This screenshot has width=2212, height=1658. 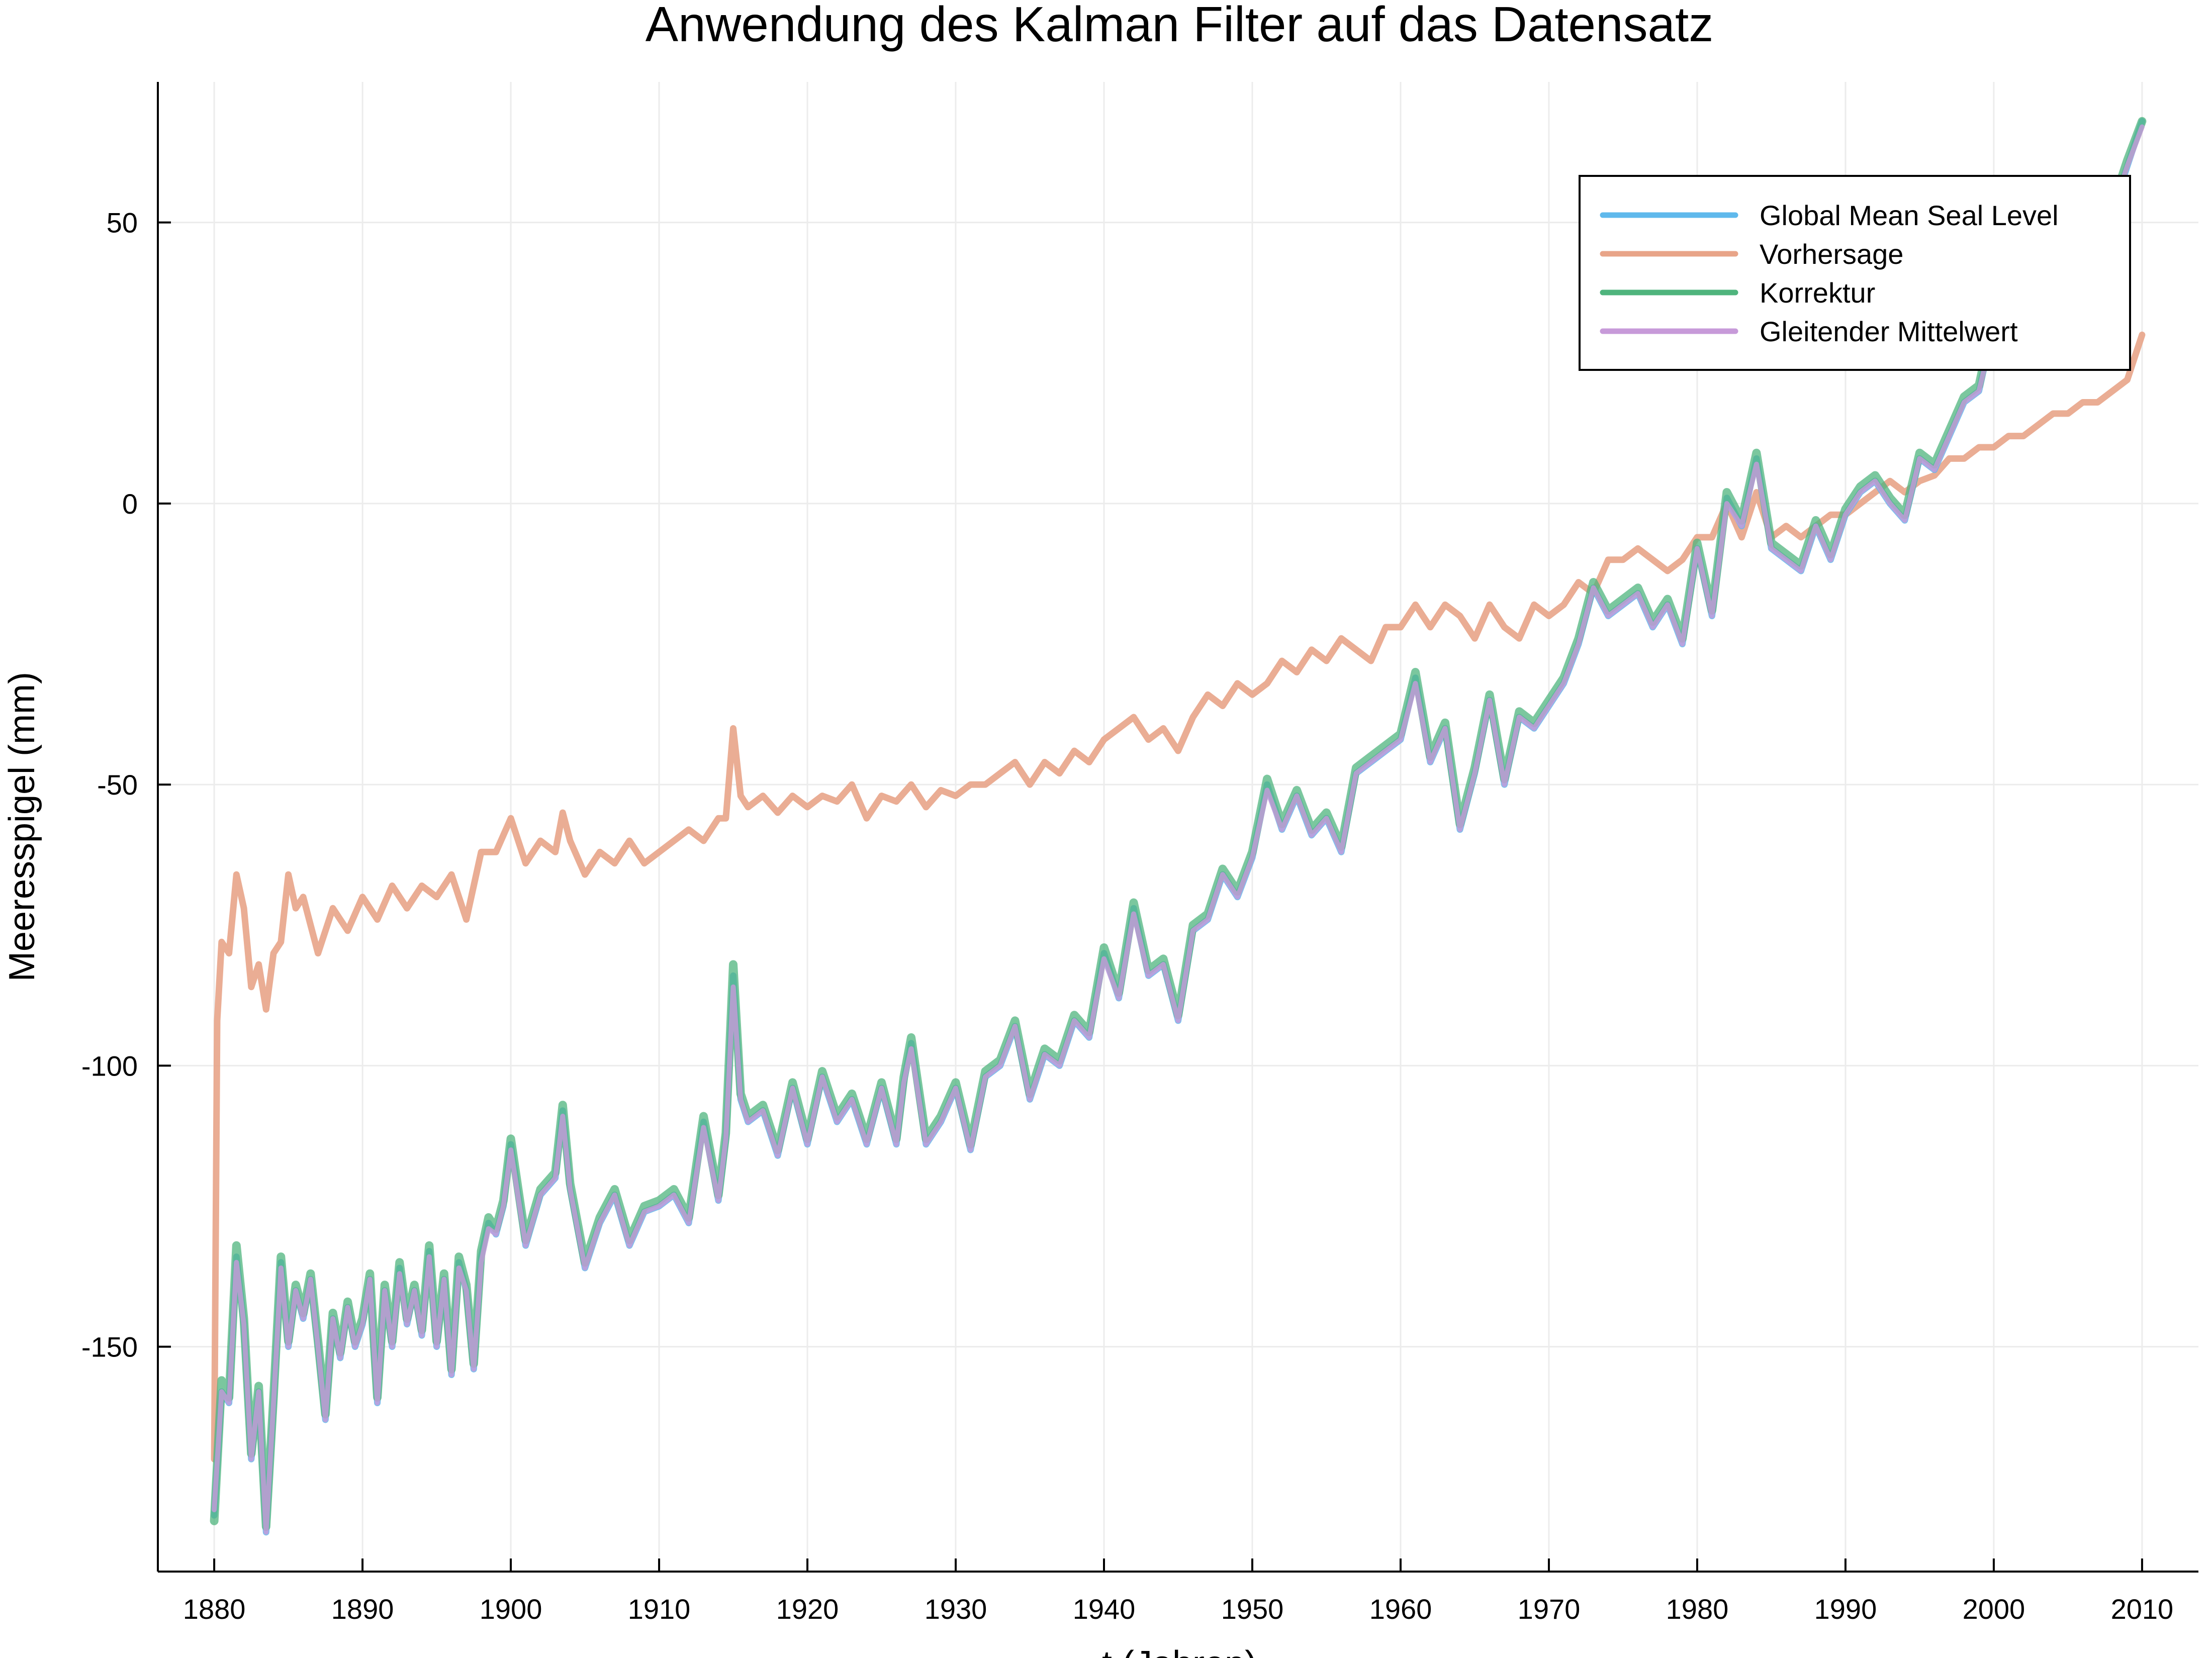 I want to click on x-tick-label: 1970, so click(x=1549, y=1609).